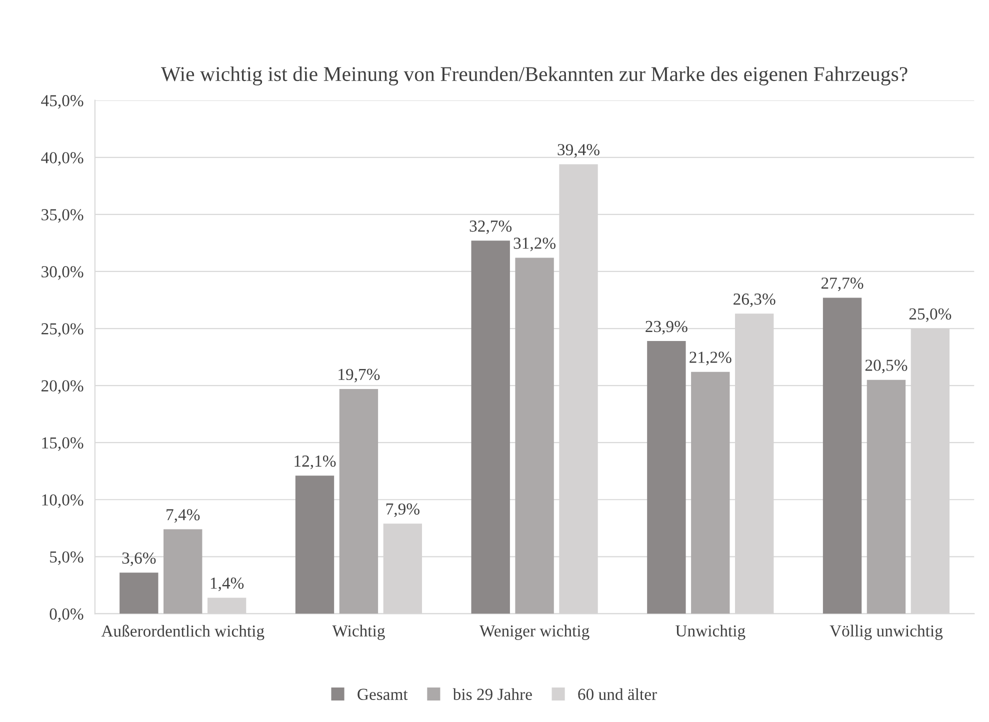  Describe the element at coordinates (842, 285) in the screenshot. I see `data-label: 27,7%` at that location.